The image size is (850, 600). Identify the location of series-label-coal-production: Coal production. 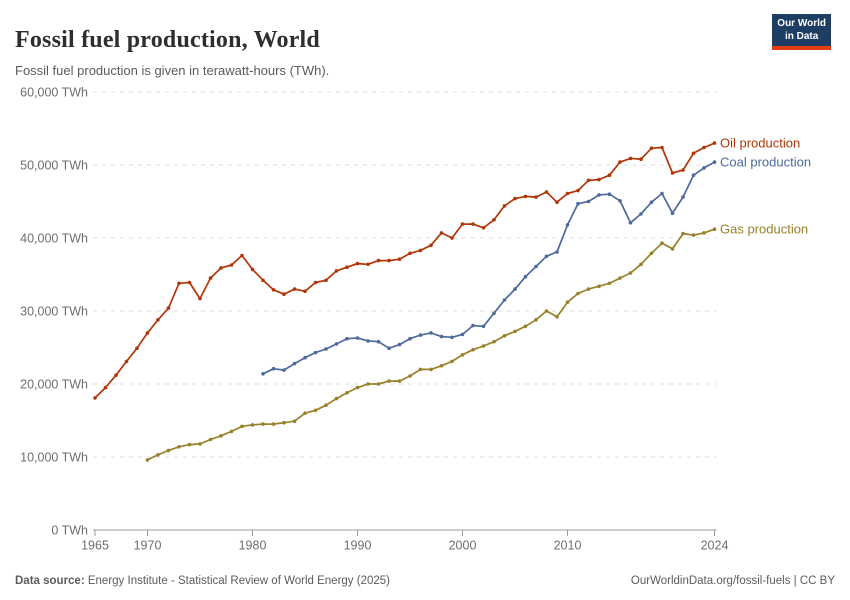
(765, 162).